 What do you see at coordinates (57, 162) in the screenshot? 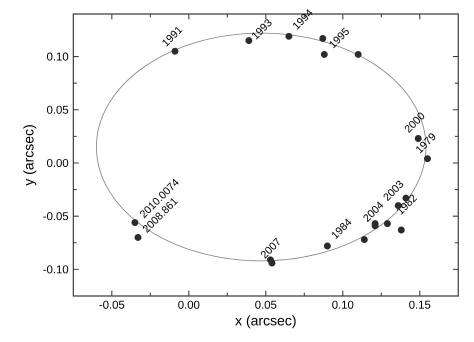
I see `y-tick-label: 0.00` at bounding box center [57, 162].